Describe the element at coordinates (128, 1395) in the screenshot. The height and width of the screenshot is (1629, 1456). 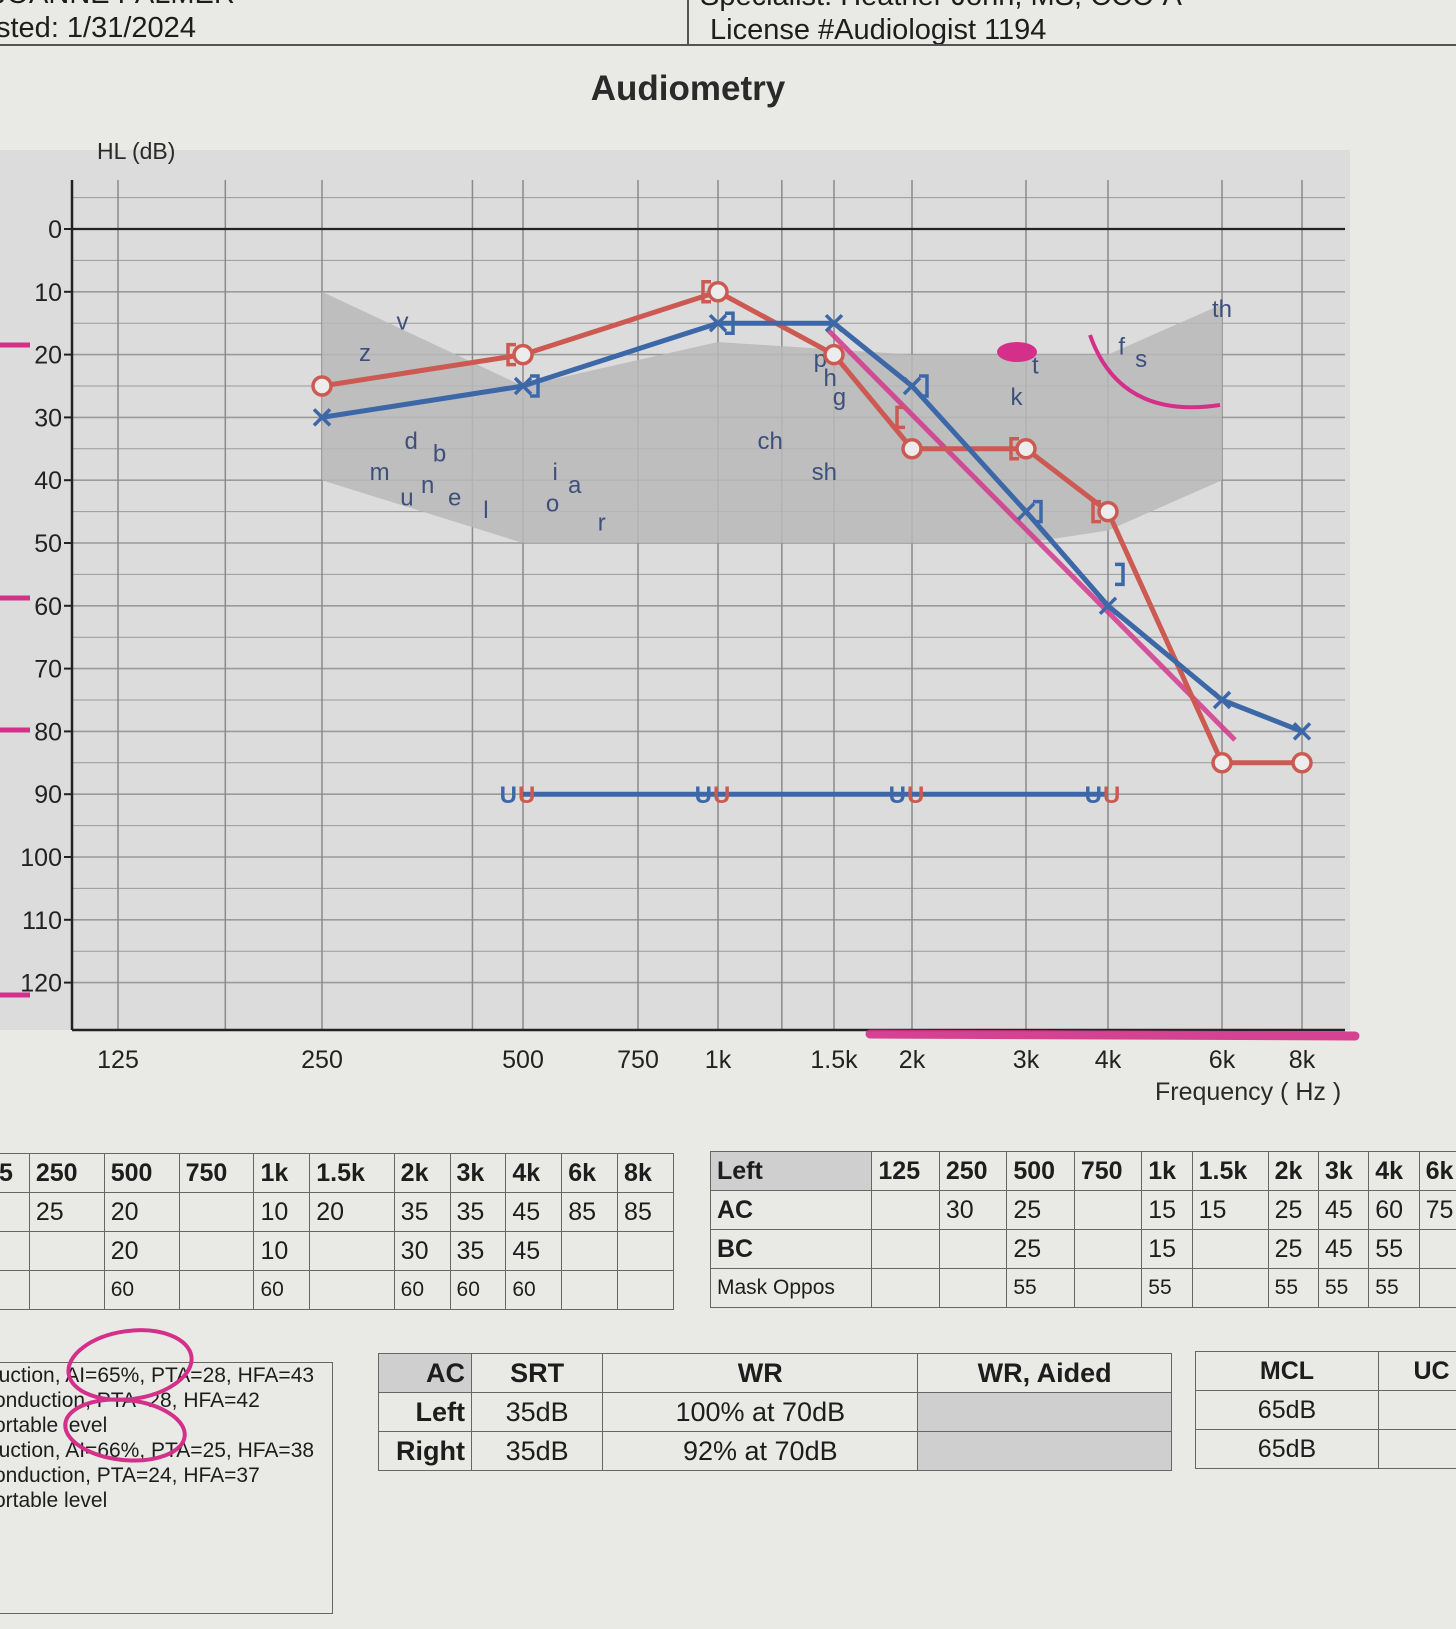
I see `highlighter-circles` at that location.